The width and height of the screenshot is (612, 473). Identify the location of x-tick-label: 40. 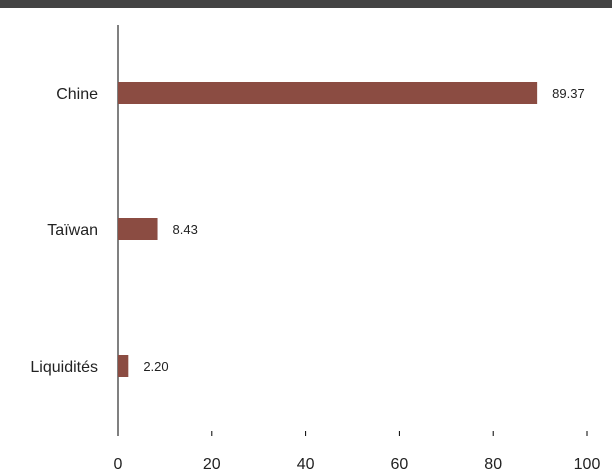
(306, 464).